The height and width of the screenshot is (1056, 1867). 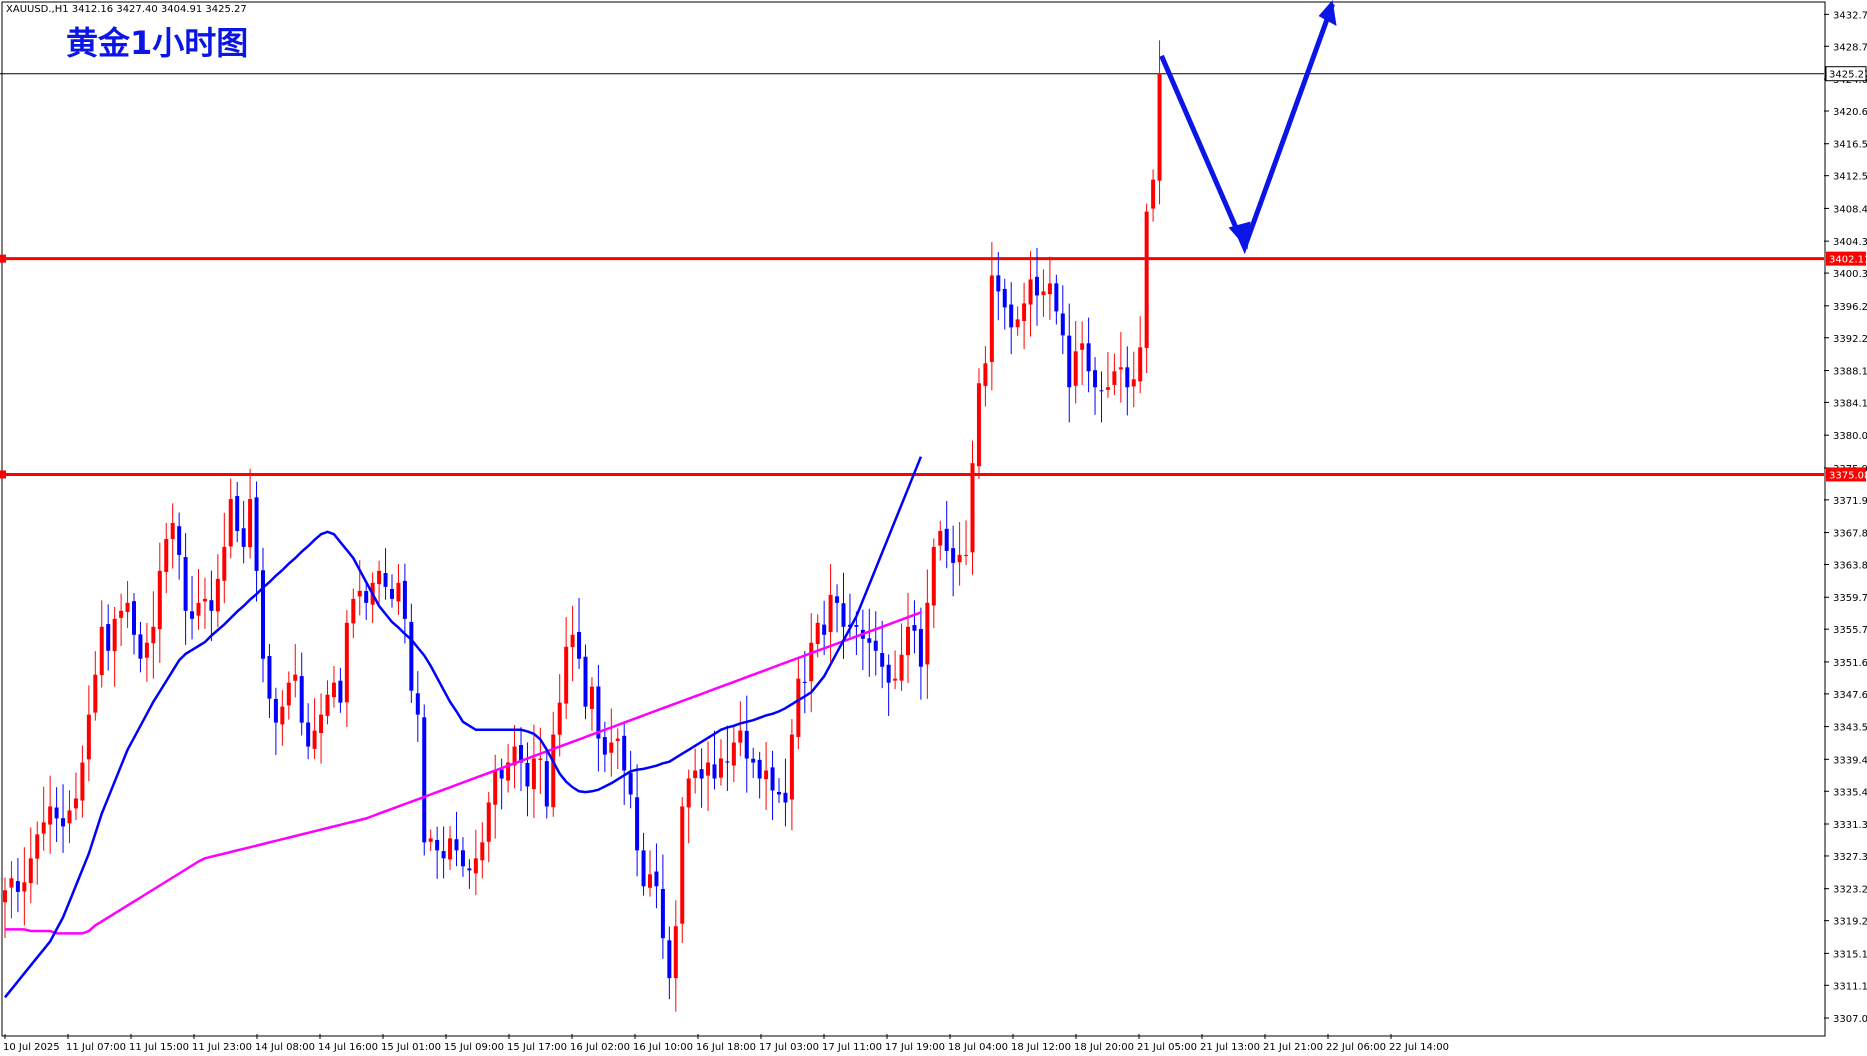 What do you see at coordinates (1848, 475) in the screenshot?
I see `level-tag-label-1: 3375.08` at bounding box center [1848, 475].